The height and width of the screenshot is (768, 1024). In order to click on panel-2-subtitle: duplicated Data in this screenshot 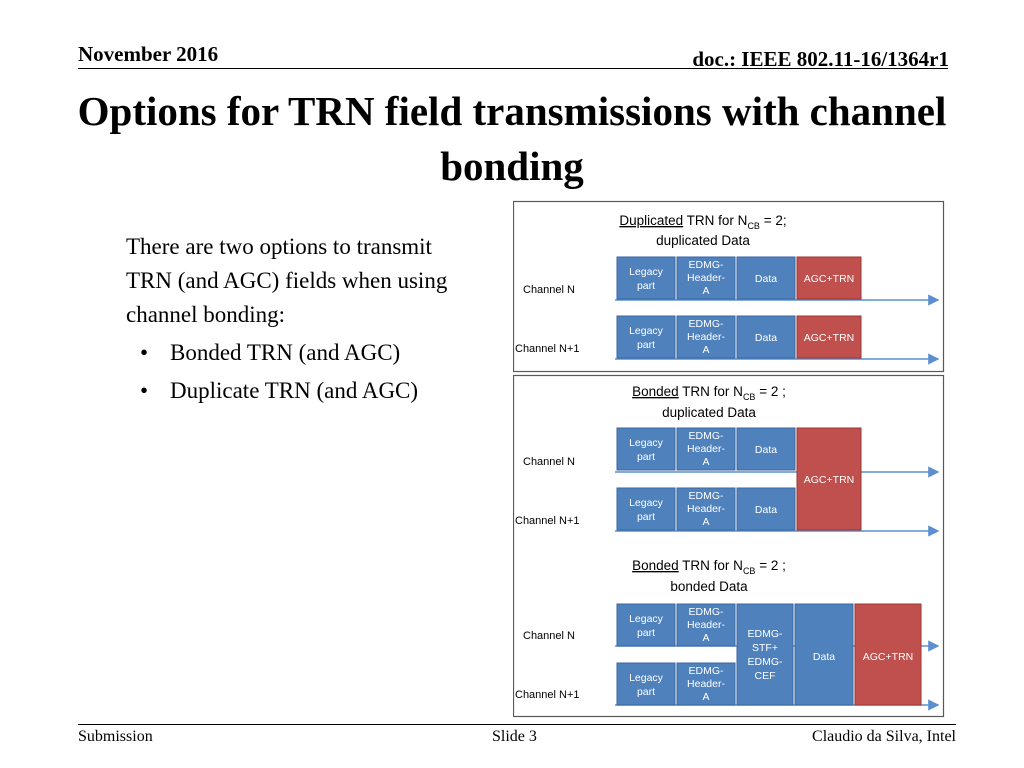, I will do `click(709, 412)`.